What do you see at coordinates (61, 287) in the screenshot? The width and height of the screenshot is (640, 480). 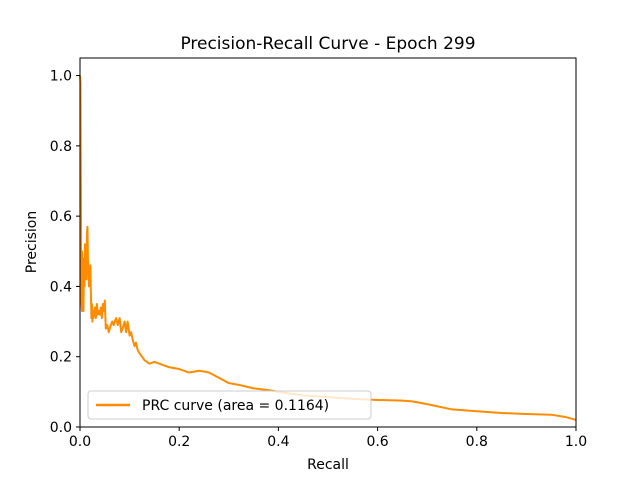 I see `y-tick-label: 0.4` at bounding box center [61, 287].